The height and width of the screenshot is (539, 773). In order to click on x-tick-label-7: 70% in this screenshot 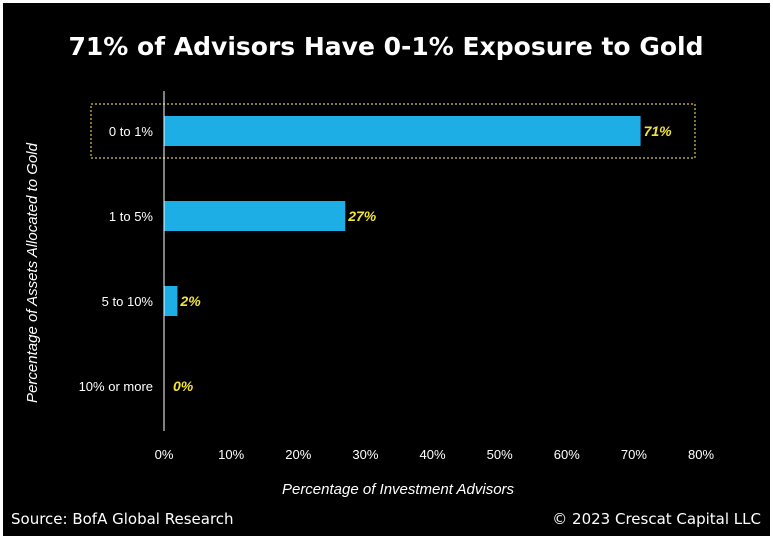, I will do `click(634, 454)`.